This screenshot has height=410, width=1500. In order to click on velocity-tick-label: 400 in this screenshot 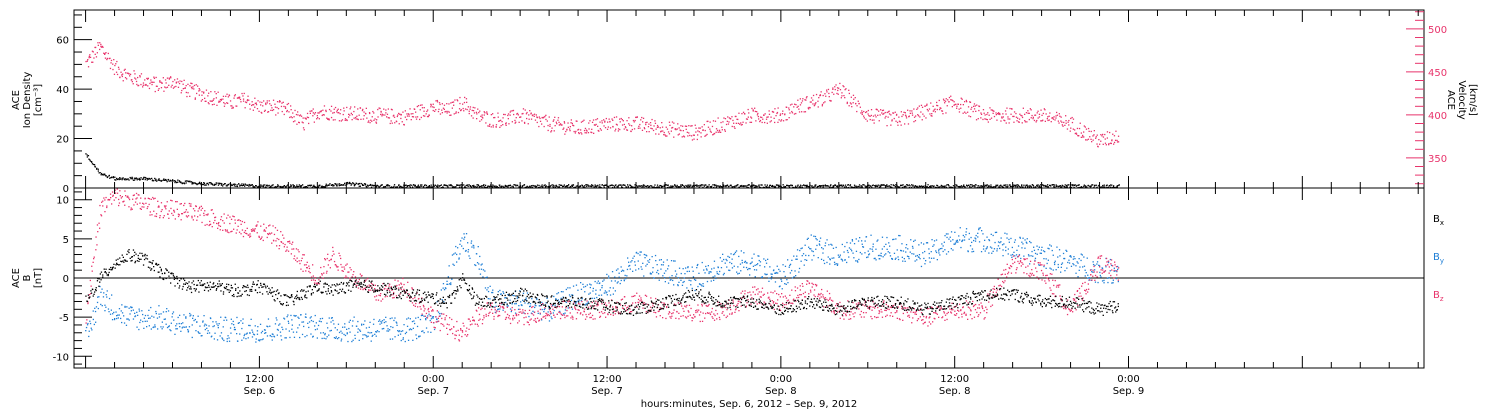, I will do `click(1437, 116)`.